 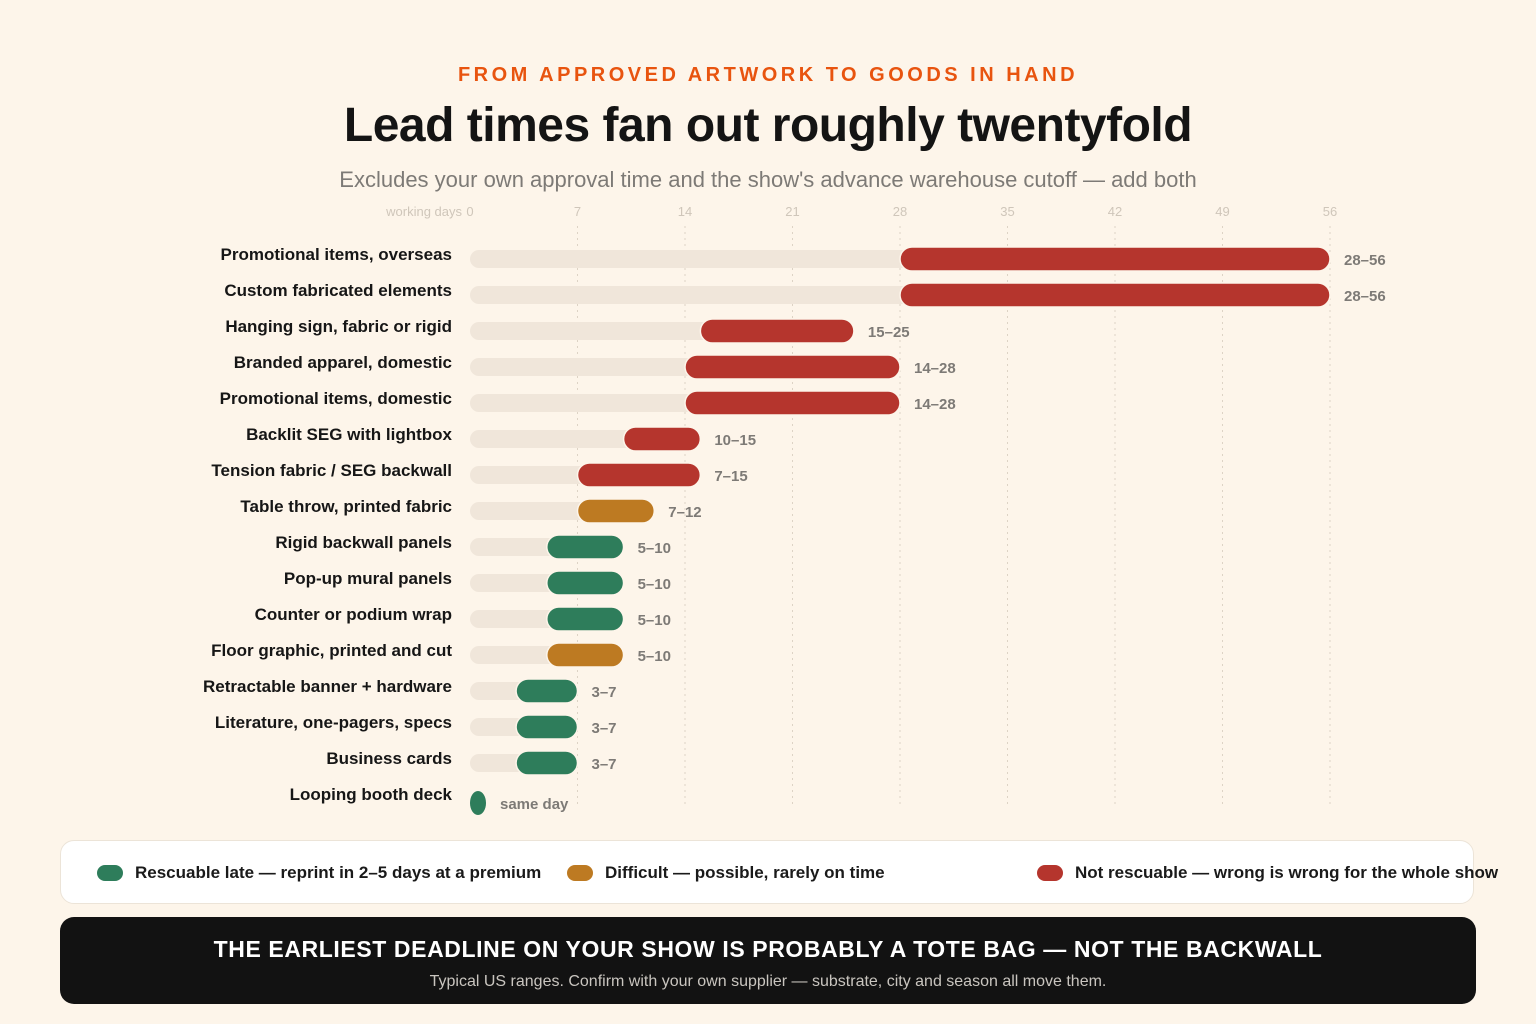 What do you see at coordinates (338, 326) in the screenshot?
I see `row-label: Hanging sign, fabric or rigid` at bounding box center [338, 326].